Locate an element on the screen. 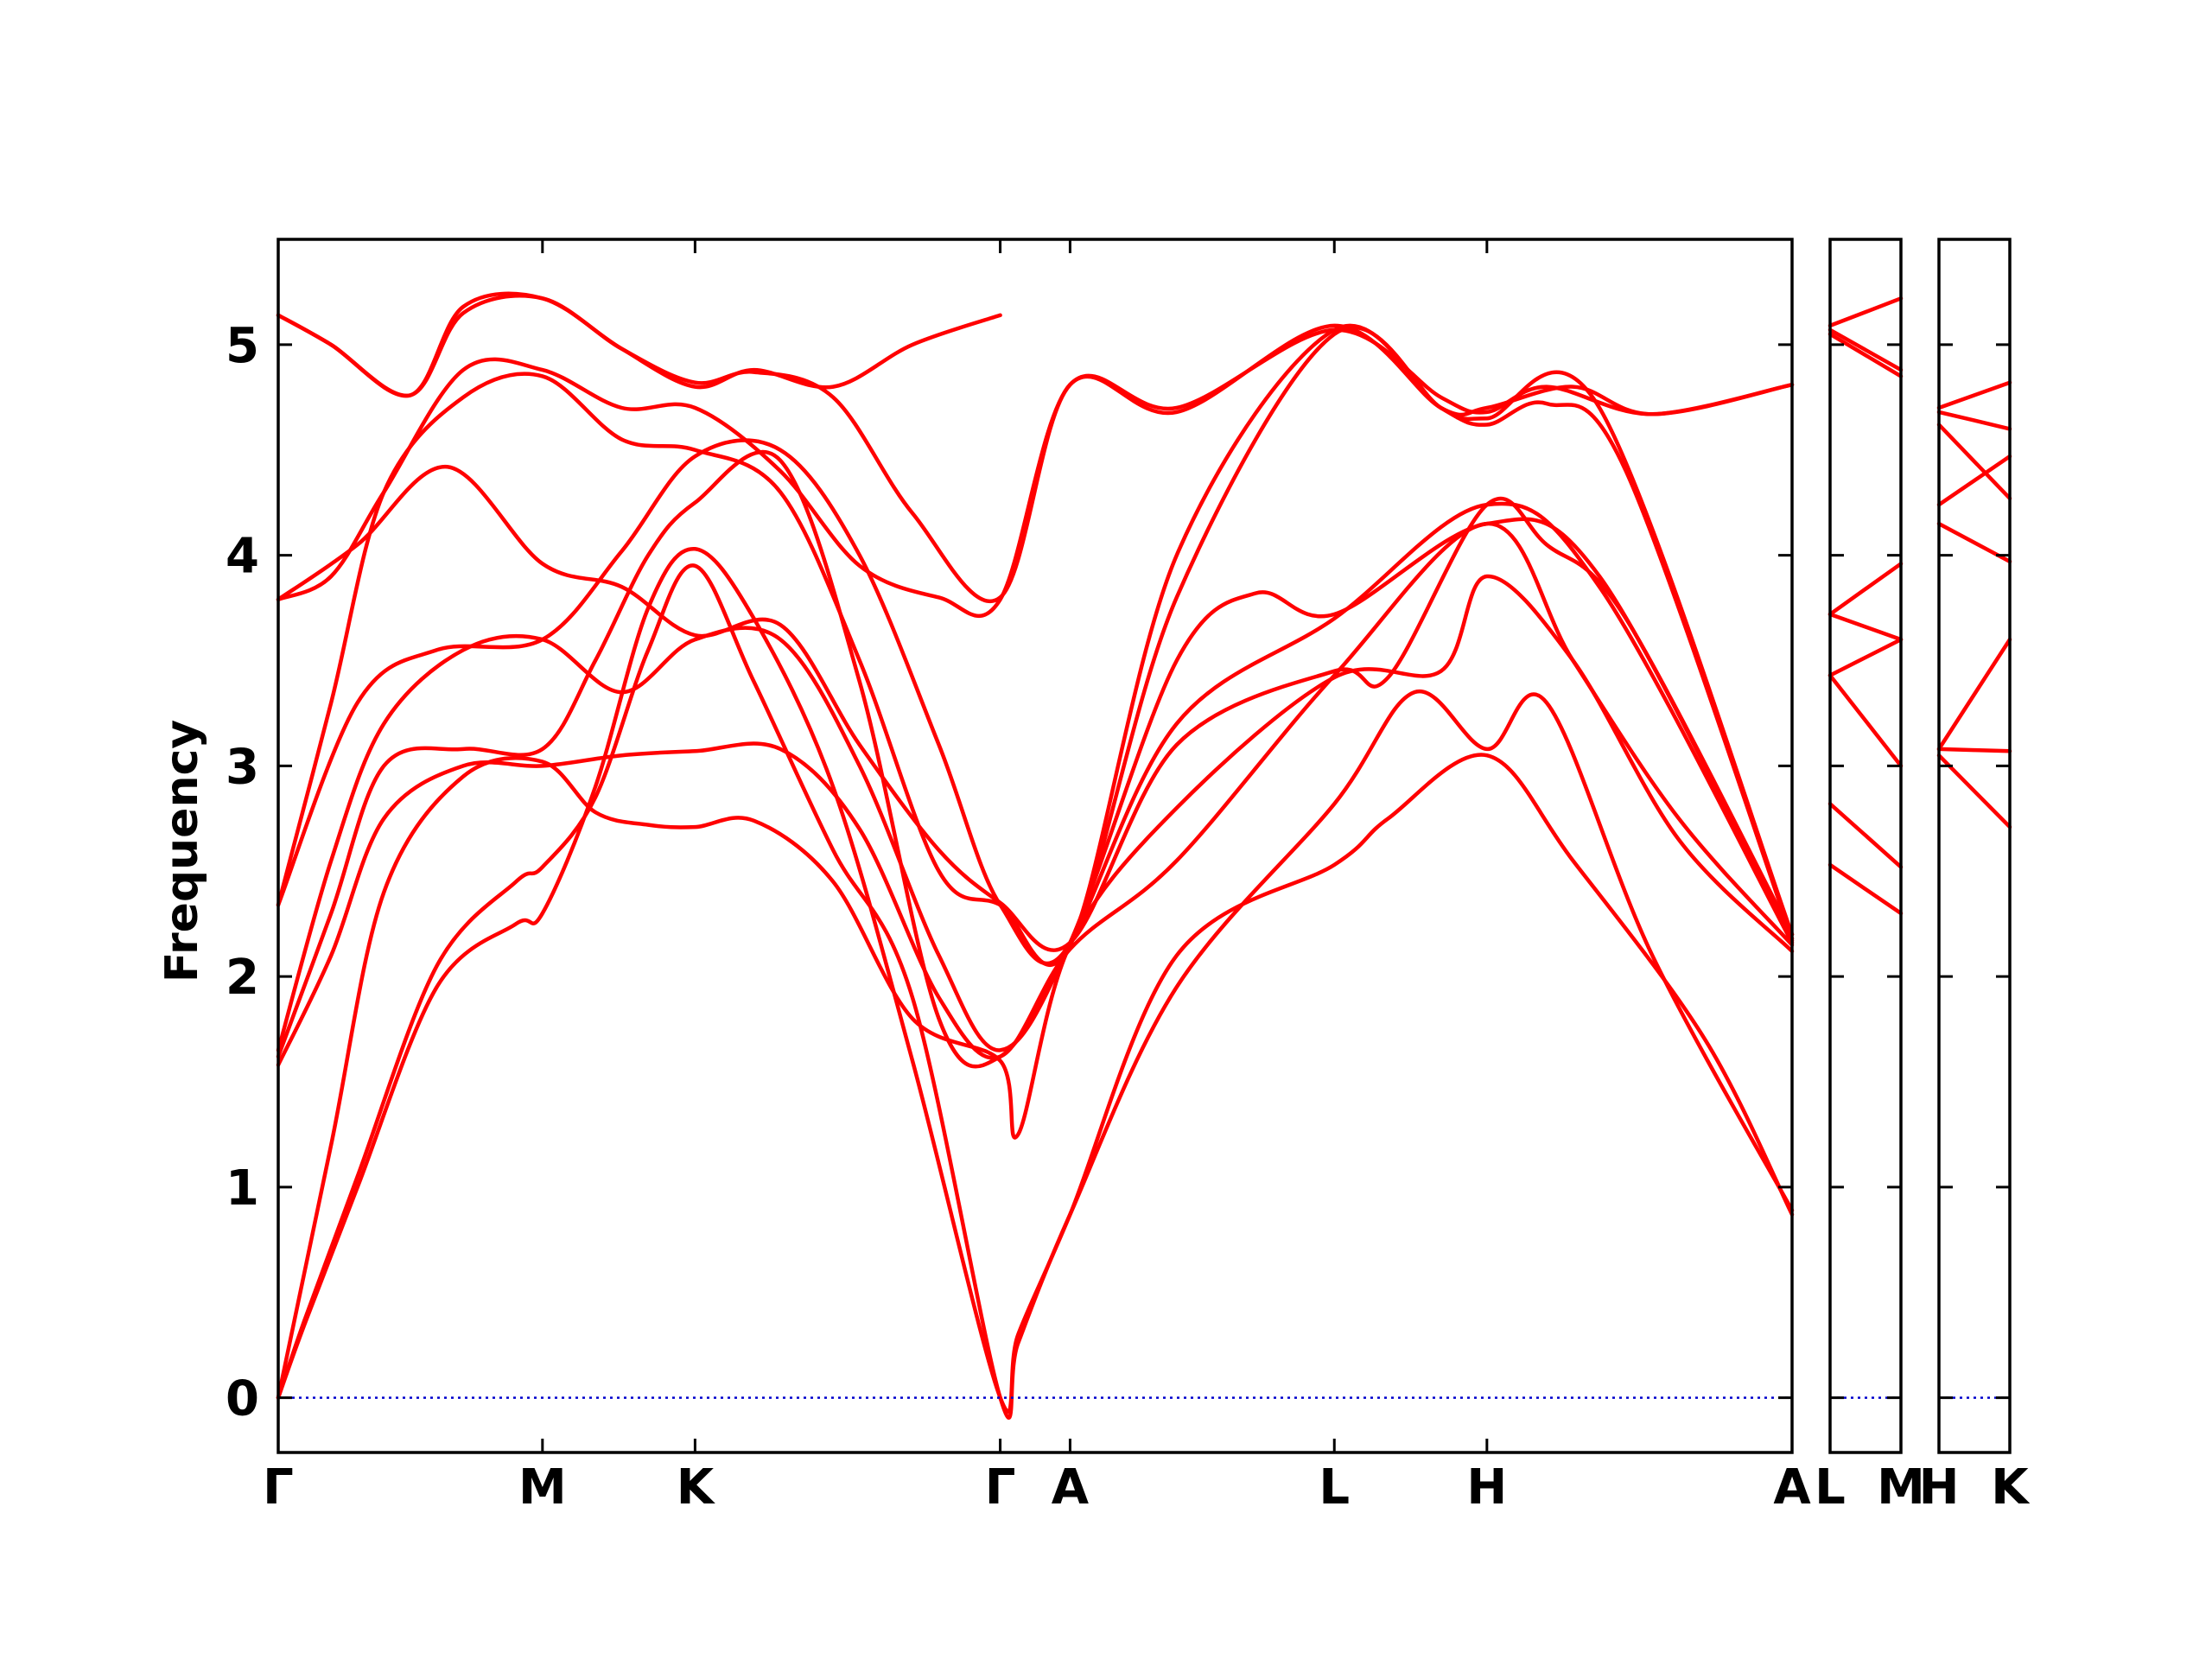  y-tick-label: 3 is located at coordinates (242, 767).